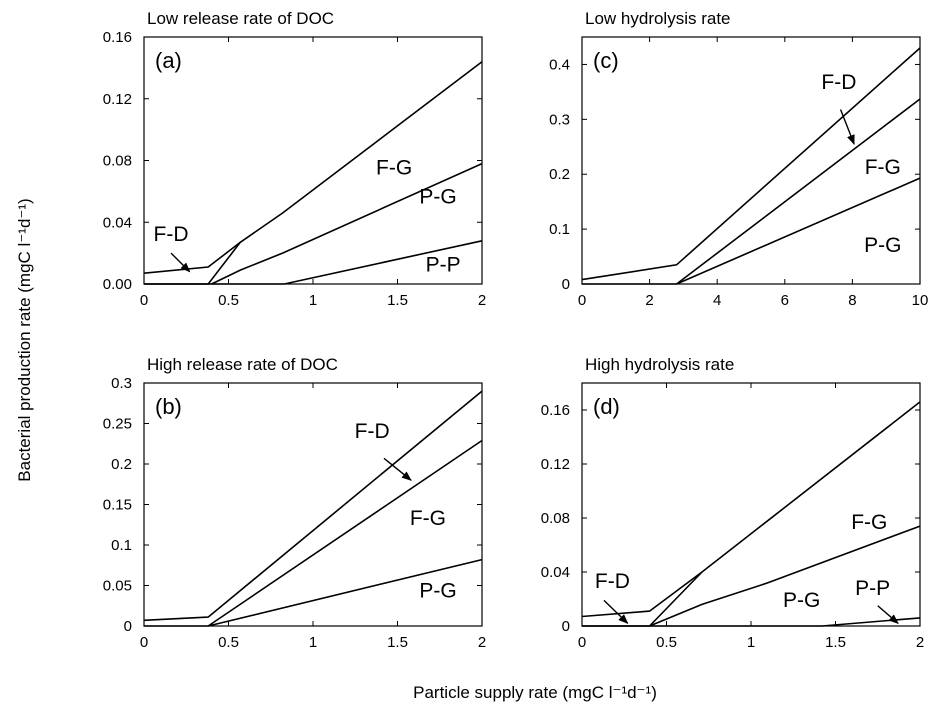 Image resolution: width=935 pixels, height=705 pixels. What do you see at coordinates (24, 339) in the screenshot?
I see `y-axis-title: Bacterial production rate (mgC l⁻¹d⁻¹)` at bounding box center [24, 339].